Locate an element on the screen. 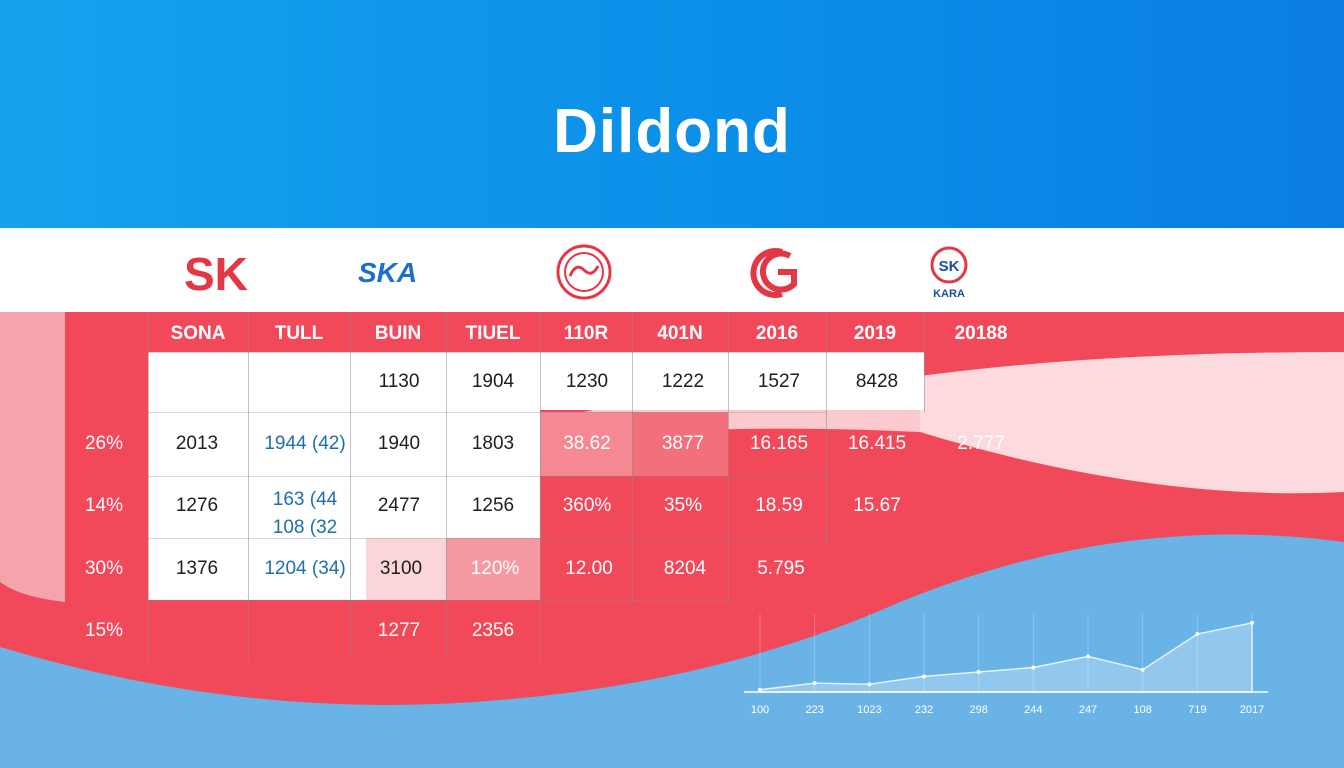  sparkline-tick-label: 223 is located at coordinates (814, 710).